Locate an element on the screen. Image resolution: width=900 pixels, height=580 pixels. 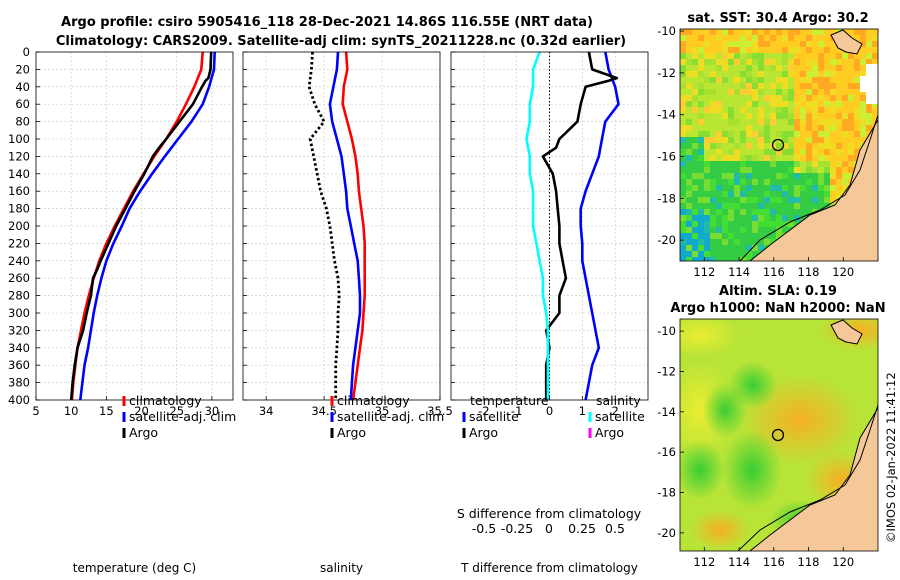
sst_map-xtick-label: 112 is located at coordinates (704, 272).